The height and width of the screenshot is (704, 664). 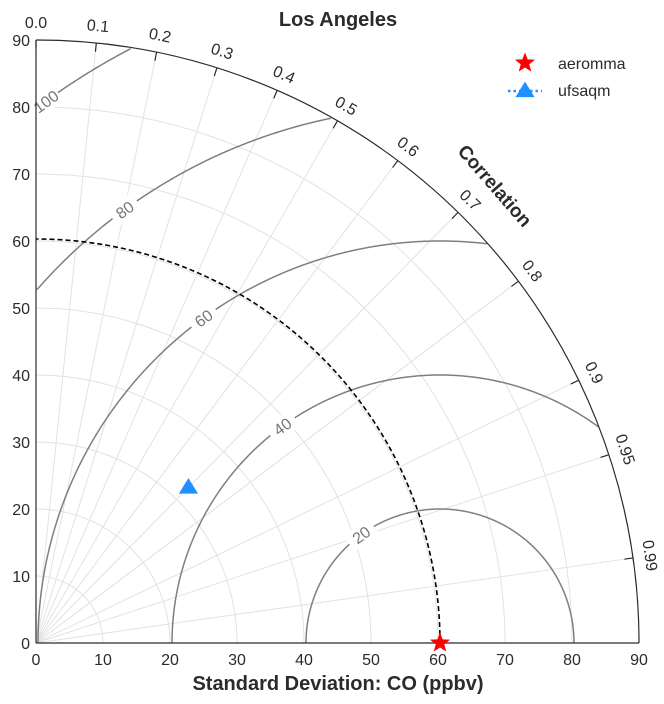 I want to click on marker-ufsaqm, so click(x=188, y=486).